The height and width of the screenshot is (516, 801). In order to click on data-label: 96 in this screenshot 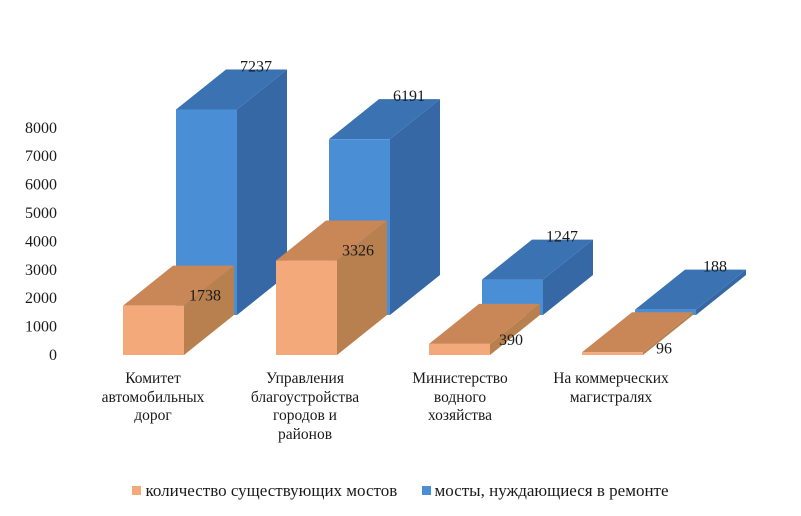, I will do `click(664, 348)`.